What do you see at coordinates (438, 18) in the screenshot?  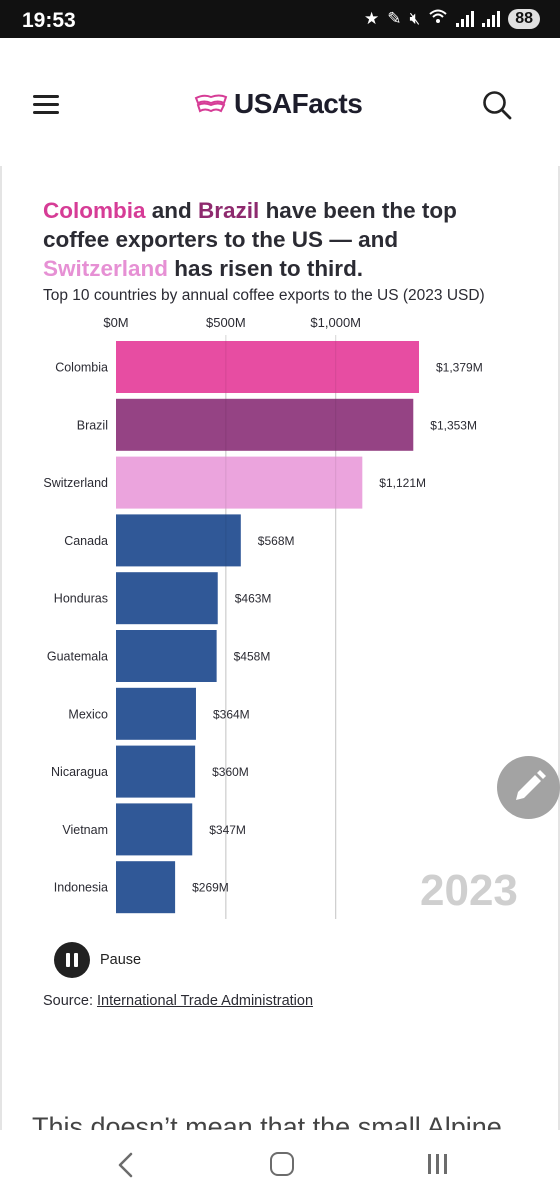 I see `wifi-icon` at bounding box center [438, 18].